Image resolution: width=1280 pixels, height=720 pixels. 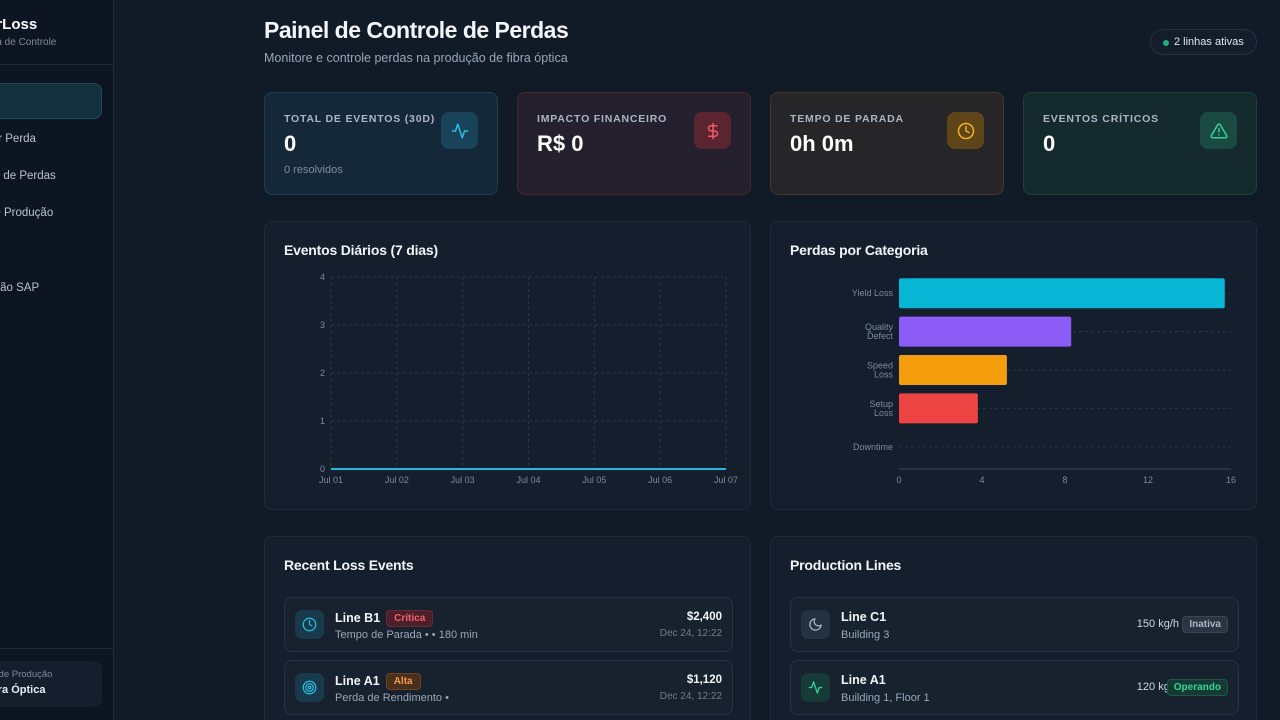 I want to click on event-title: Line B1 Crítica, so click(x=384, y=618).